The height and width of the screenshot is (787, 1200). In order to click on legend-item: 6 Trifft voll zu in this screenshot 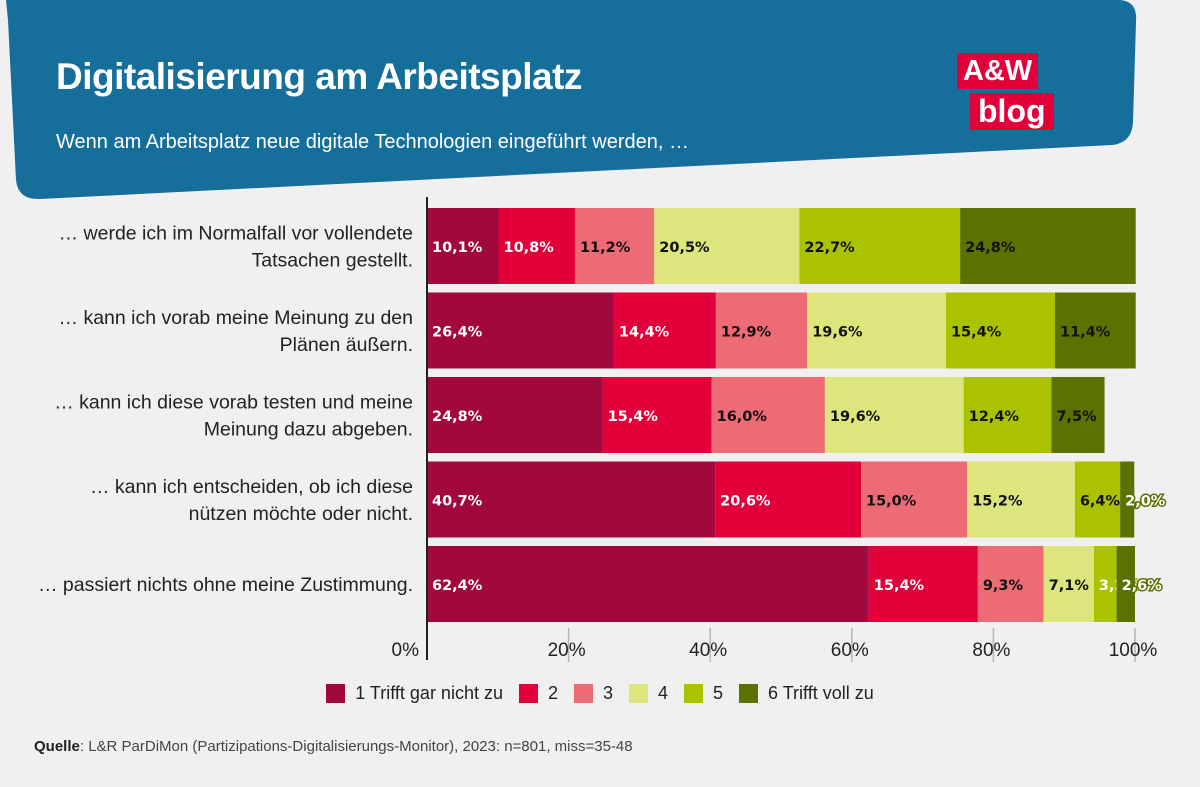, I will do `click(806, 693)`.